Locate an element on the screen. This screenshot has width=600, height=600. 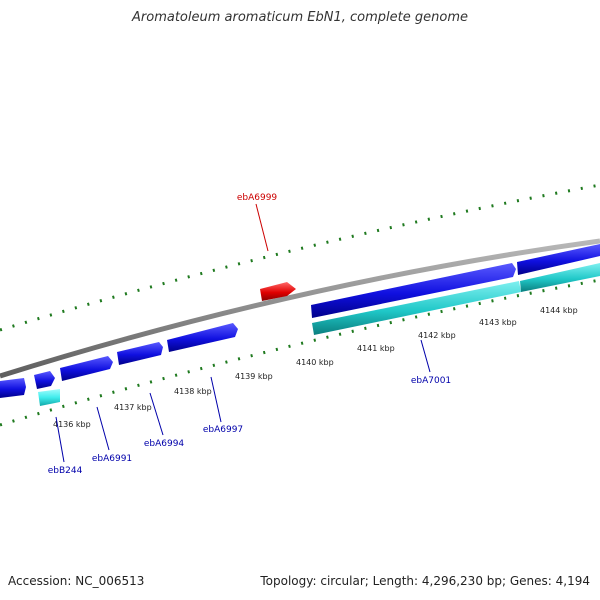
accession-text: Accession: NC_006513 is located at coordinates (76, 581).